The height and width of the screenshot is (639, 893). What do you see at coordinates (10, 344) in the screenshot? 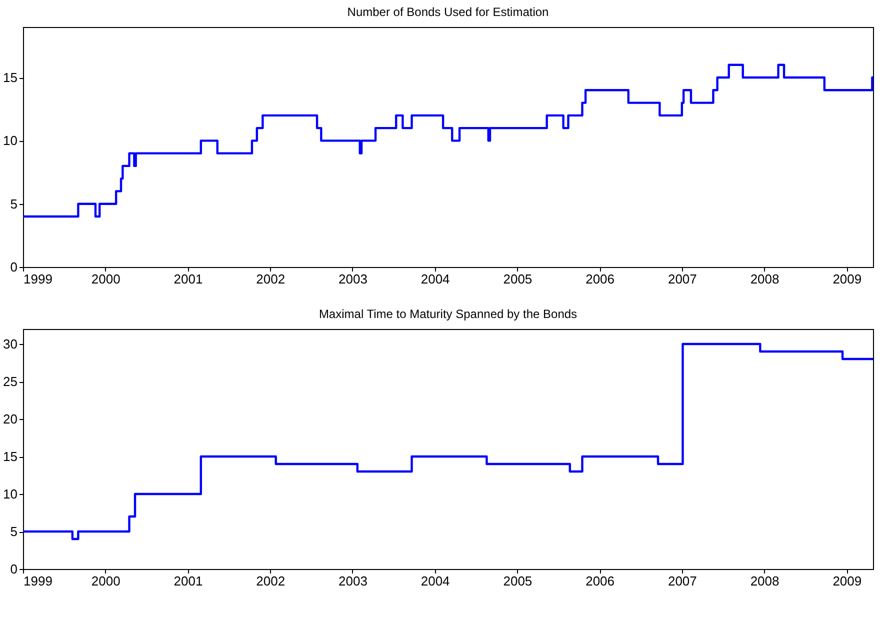
I see `y-tick-label: 30` at bounding box center [10, 344].